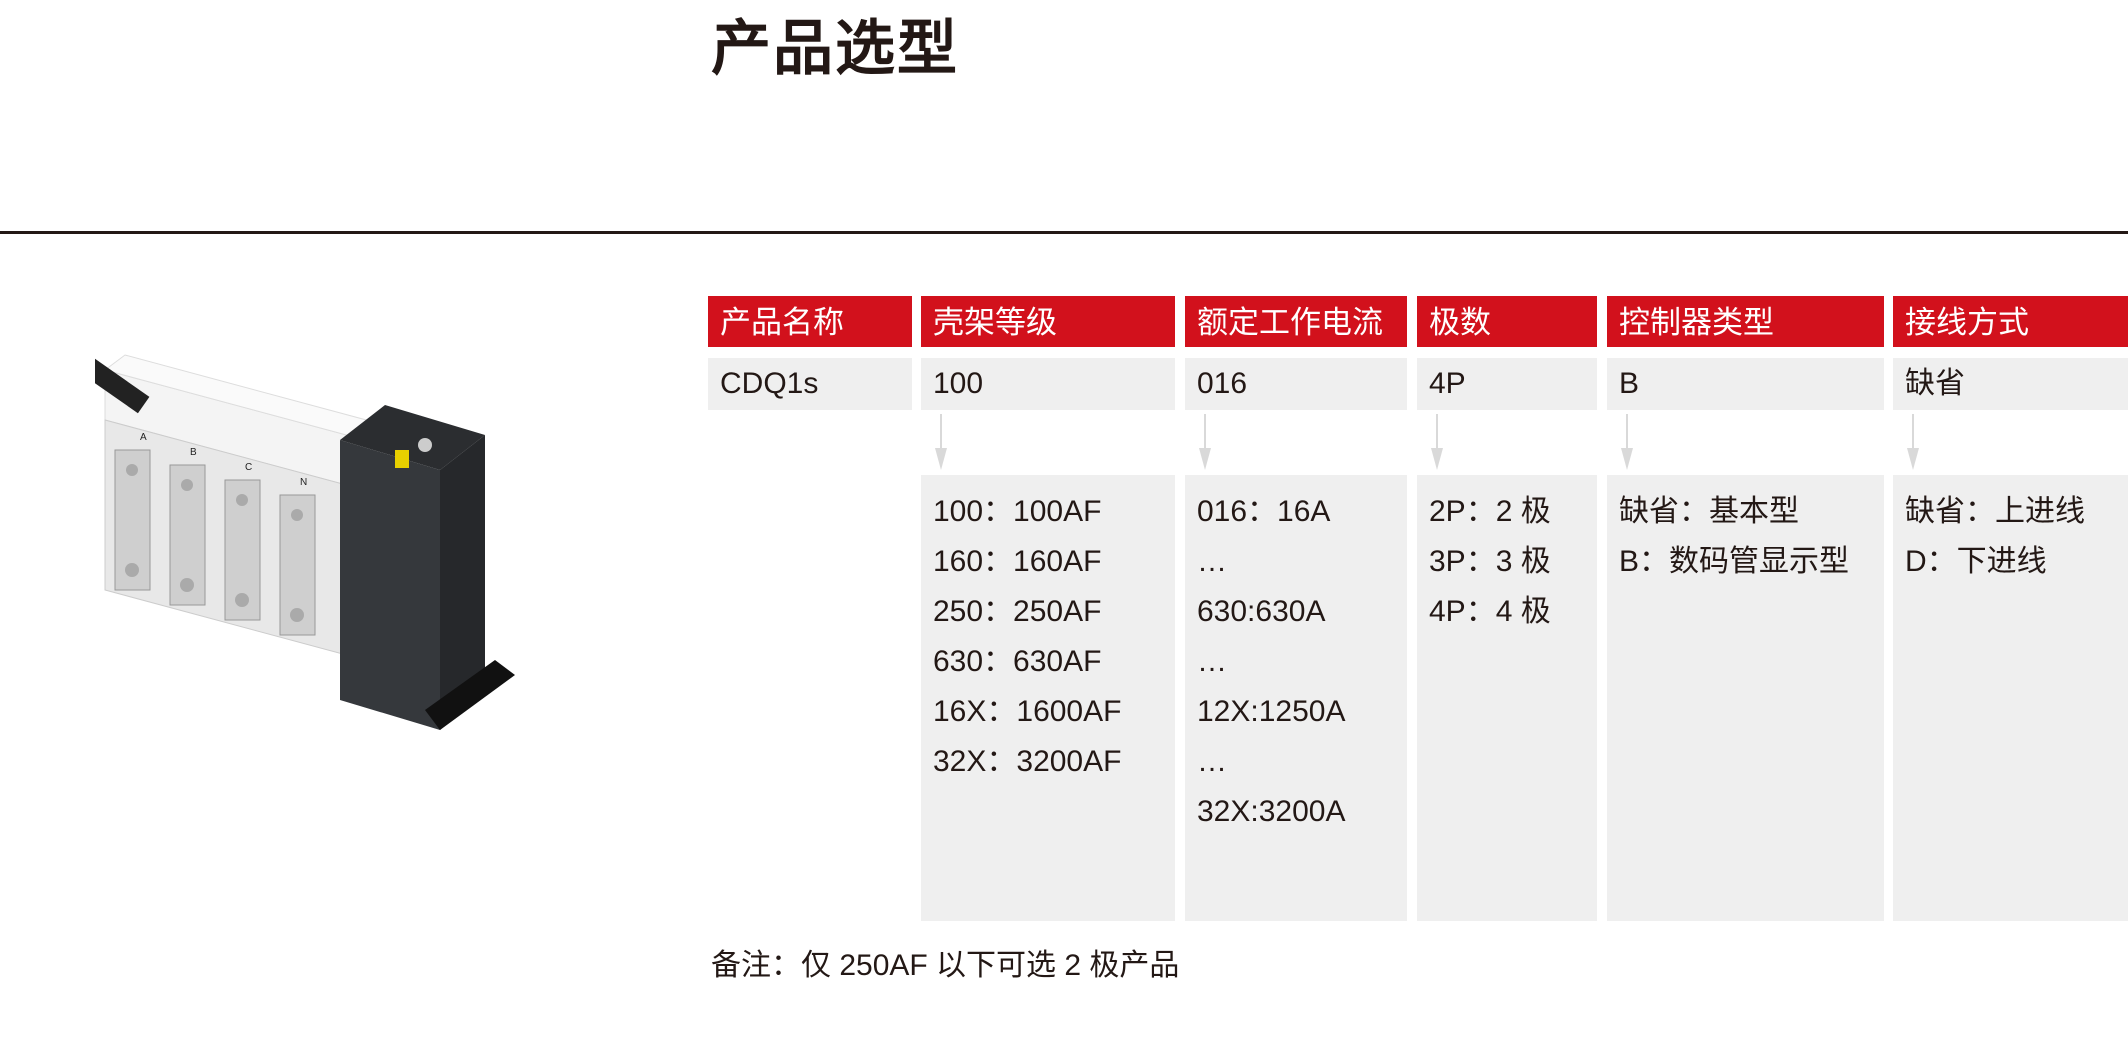 The height and width of the screenshot is (1053, 2128). Describe the element at coordinates (2010, 698) in the screenshot. I see `options-list: 缺省：上进线 D：下进线` at that location.